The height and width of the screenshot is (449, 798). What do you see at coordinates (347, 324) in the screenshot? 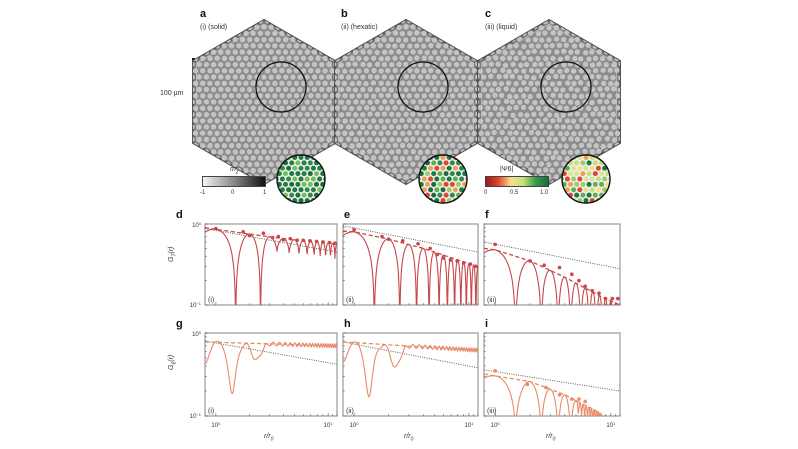
I see `panel-h-letter: h` at bounding box center [347, 324].